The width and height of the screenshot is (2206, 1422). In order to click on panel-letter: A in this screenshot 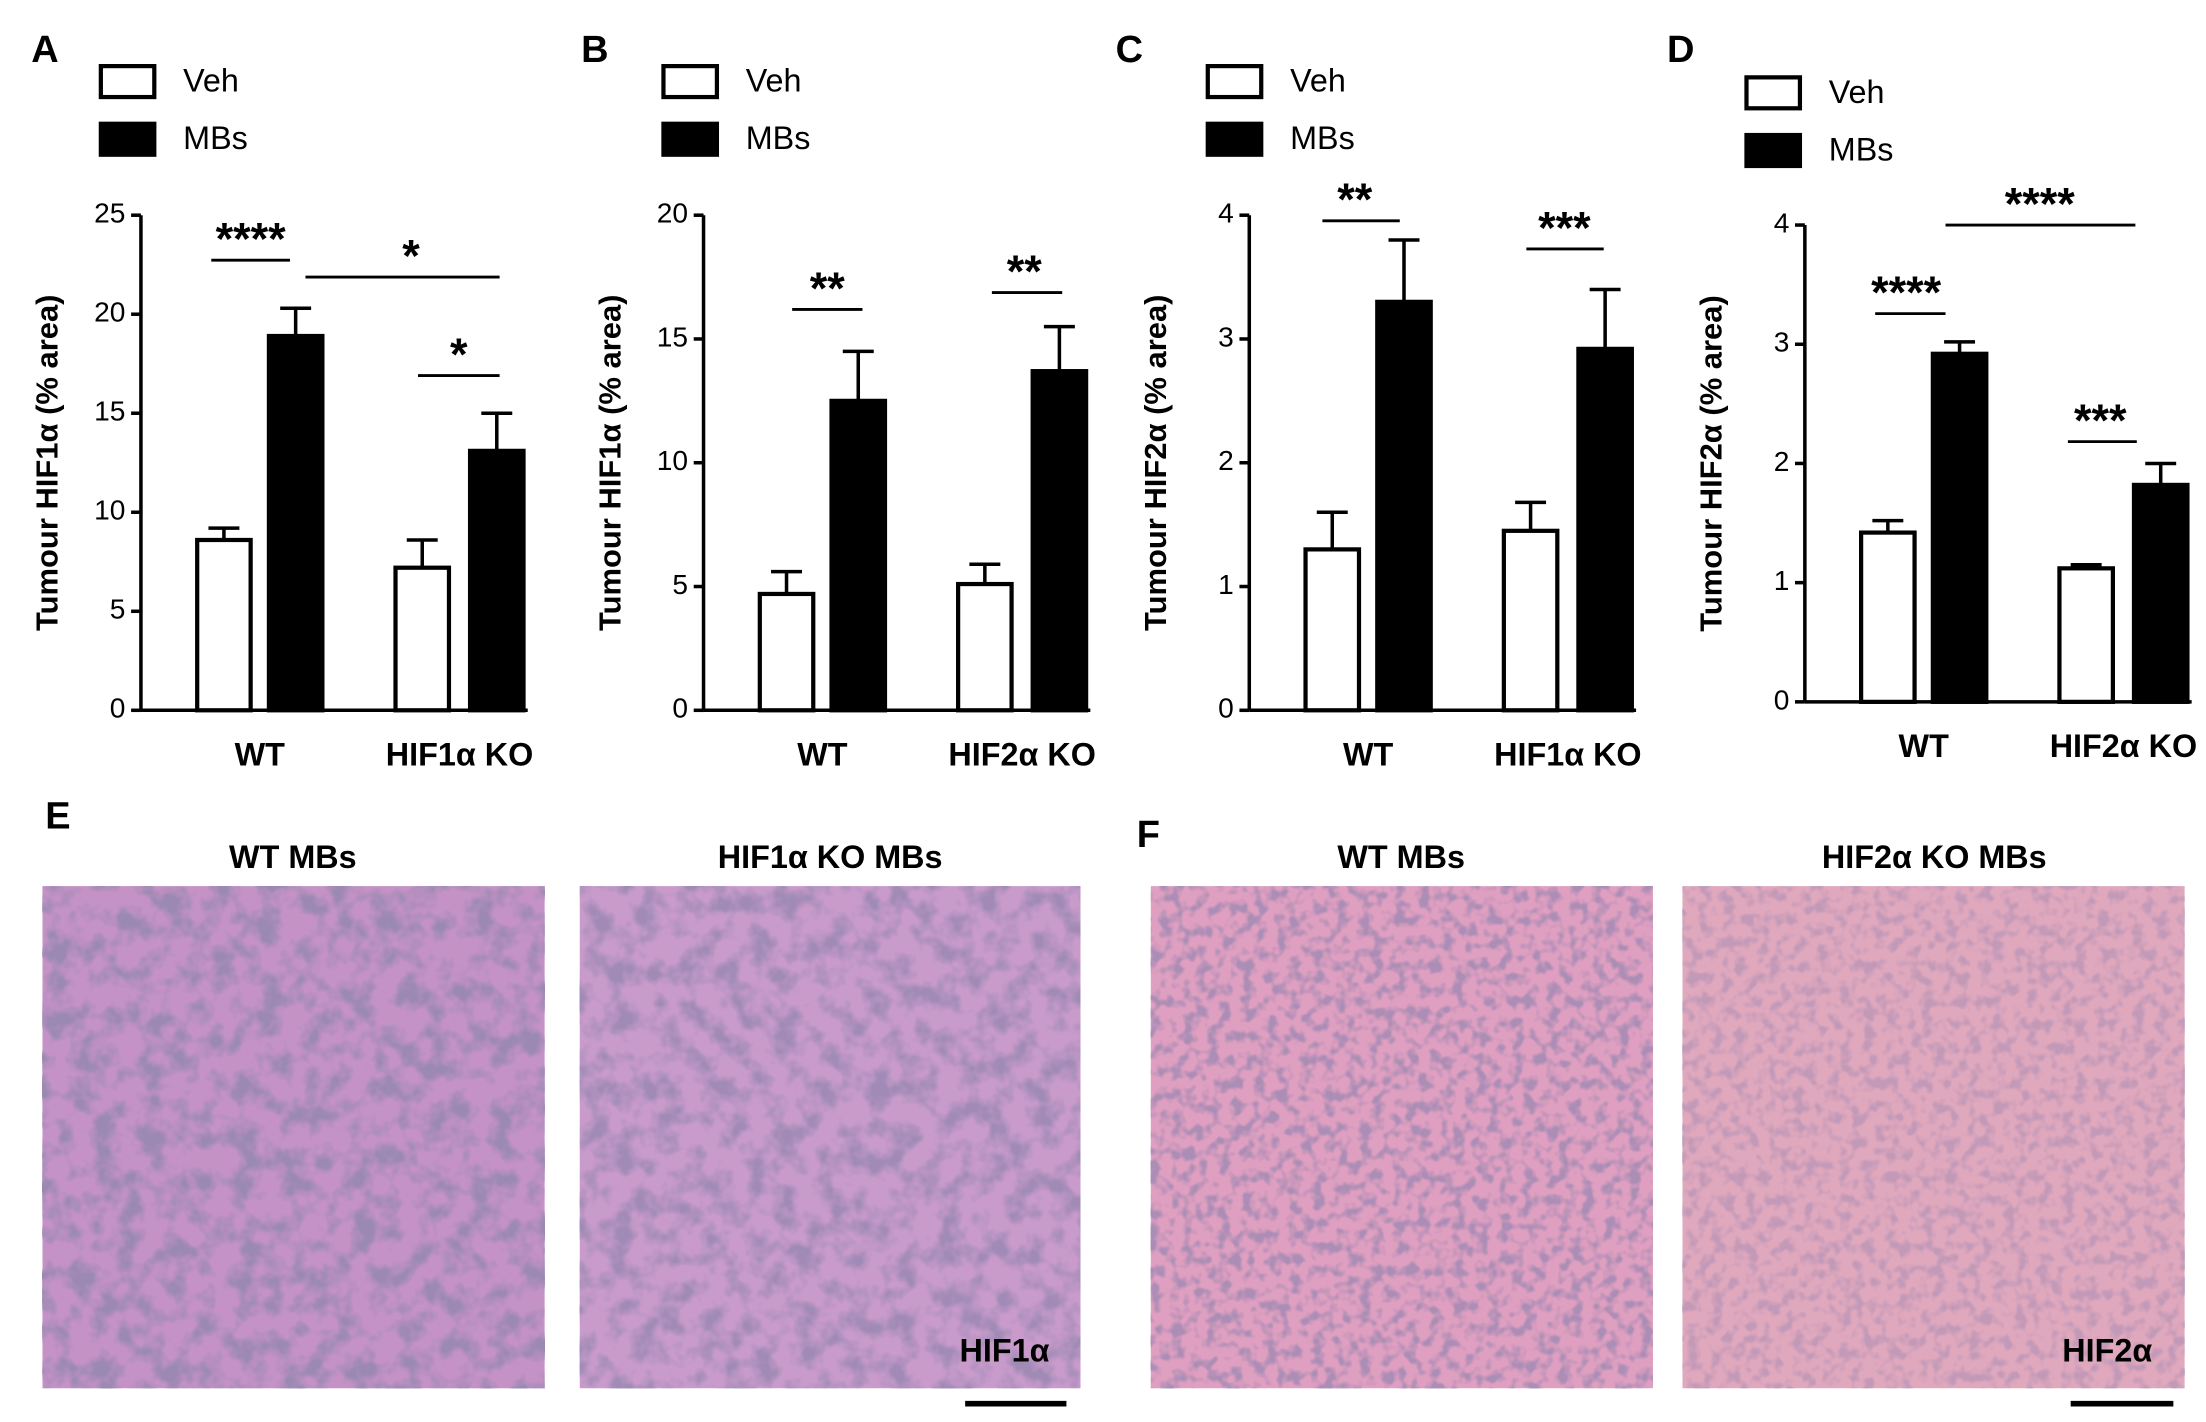, I will do `click(44, 50)`.